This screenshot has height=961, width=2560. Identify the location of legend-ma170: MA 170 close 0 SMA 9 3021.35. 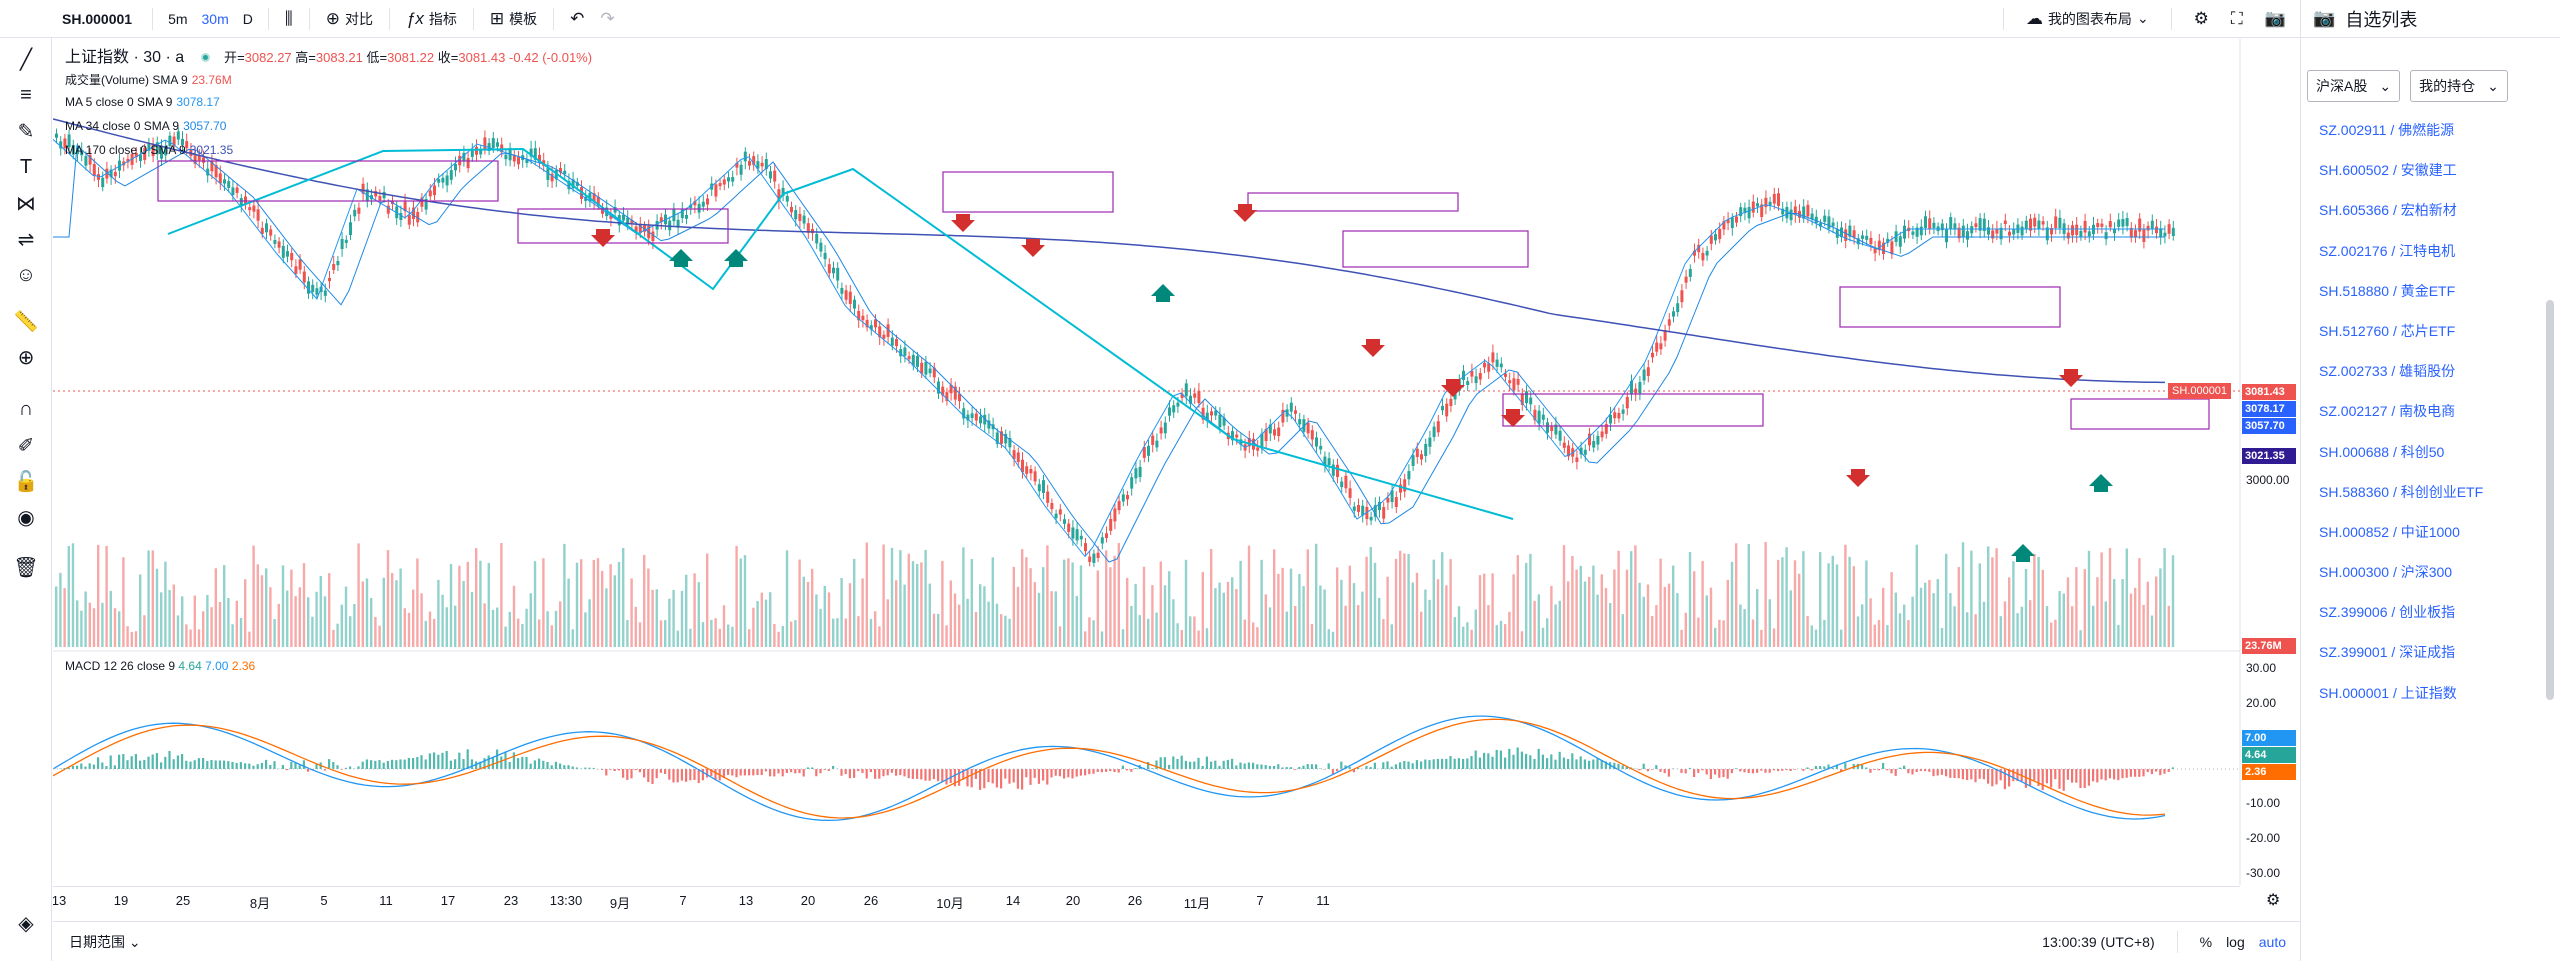
(149, 150).